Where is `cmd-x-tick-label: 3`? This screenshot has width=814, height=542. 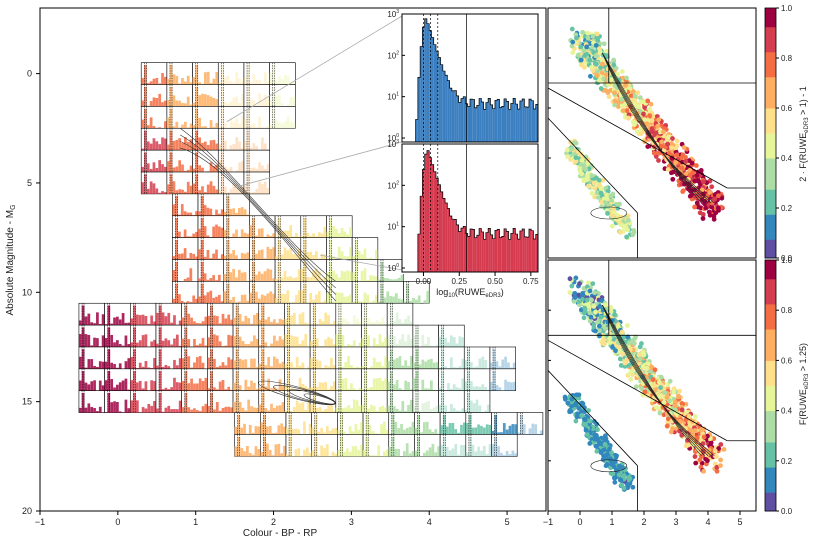
cmd-x-tick-label: 3 is located at coordinates (351, 522).